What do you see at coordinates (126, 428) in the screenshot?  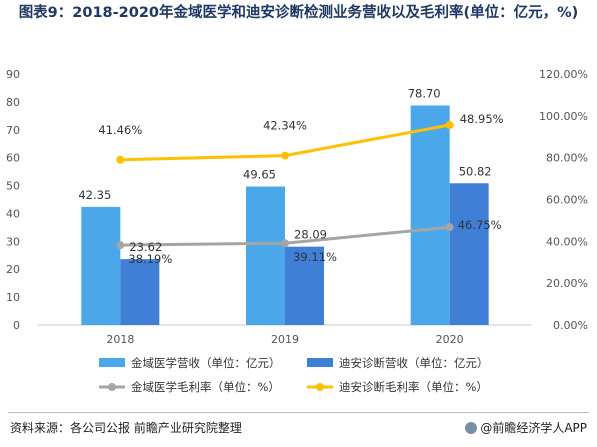 I see `source-note: 资料来源：各公司公报 前瞻产业研究院整理` at bounding box center [126, 428].